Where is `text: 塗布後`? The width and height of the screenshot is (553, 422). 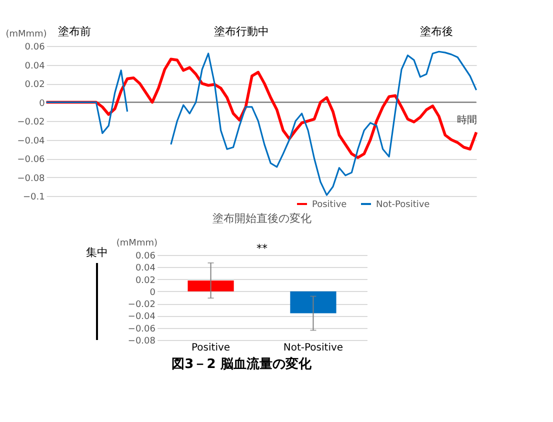 text: 塗布後 is located at coordinates (436, 31).